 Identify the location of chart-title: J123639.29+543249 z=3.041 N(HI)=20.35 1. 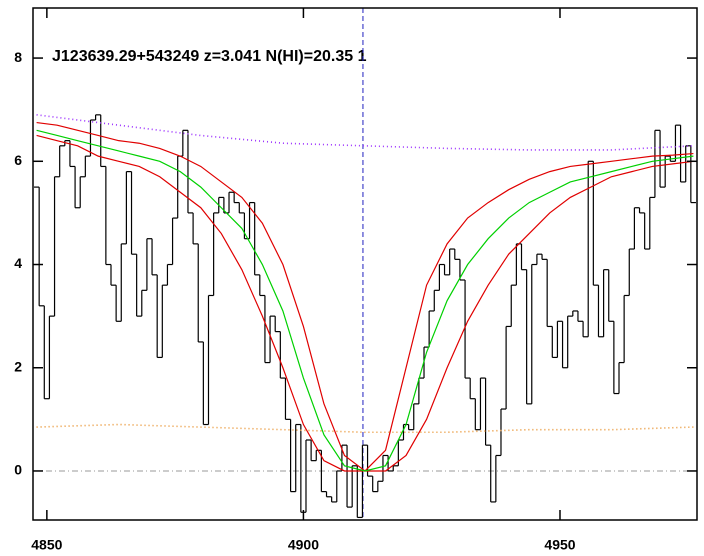
(209, 56).